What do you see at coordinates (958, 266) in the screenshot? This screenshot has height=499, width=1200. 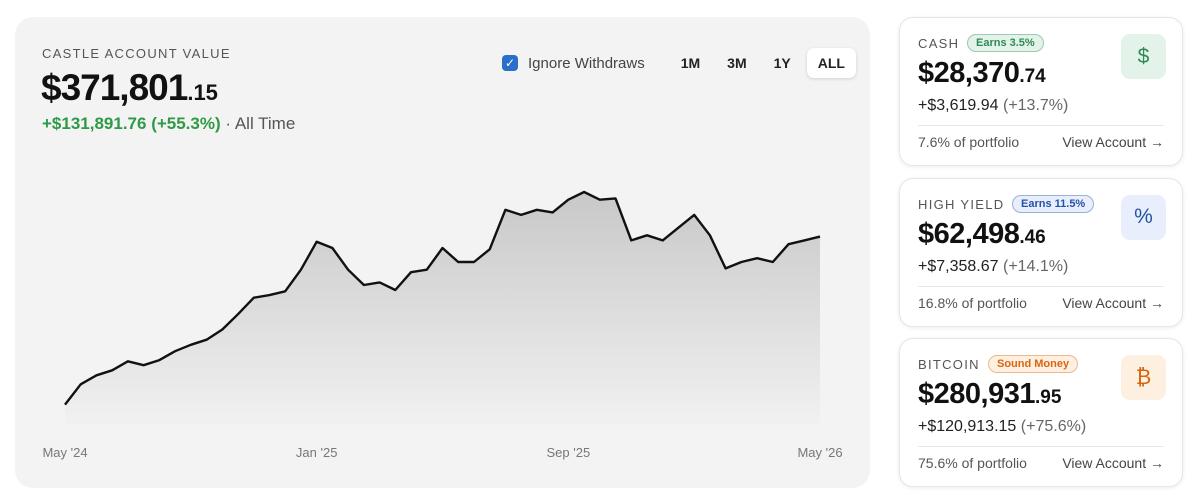 I see `change: +$7,358.67` at bounding box center [958, 266].